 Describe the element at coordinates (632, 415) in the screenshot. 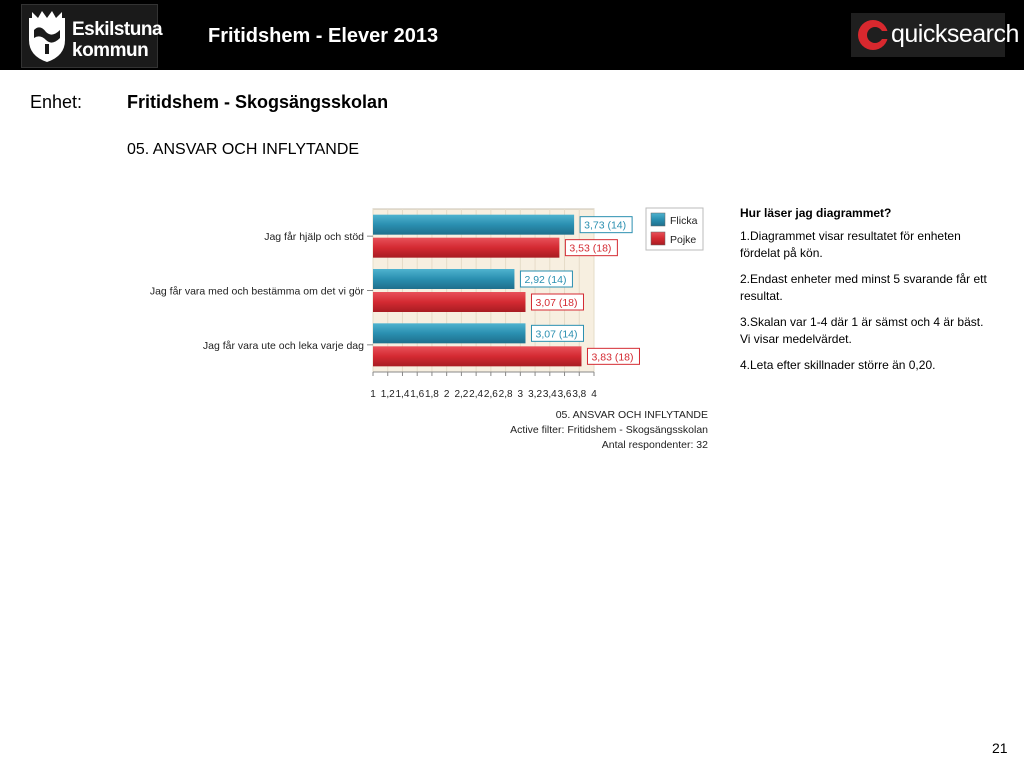

I see `chart-footer-line: 05. ANSVAR OCH INFLYTANDE` at that location.